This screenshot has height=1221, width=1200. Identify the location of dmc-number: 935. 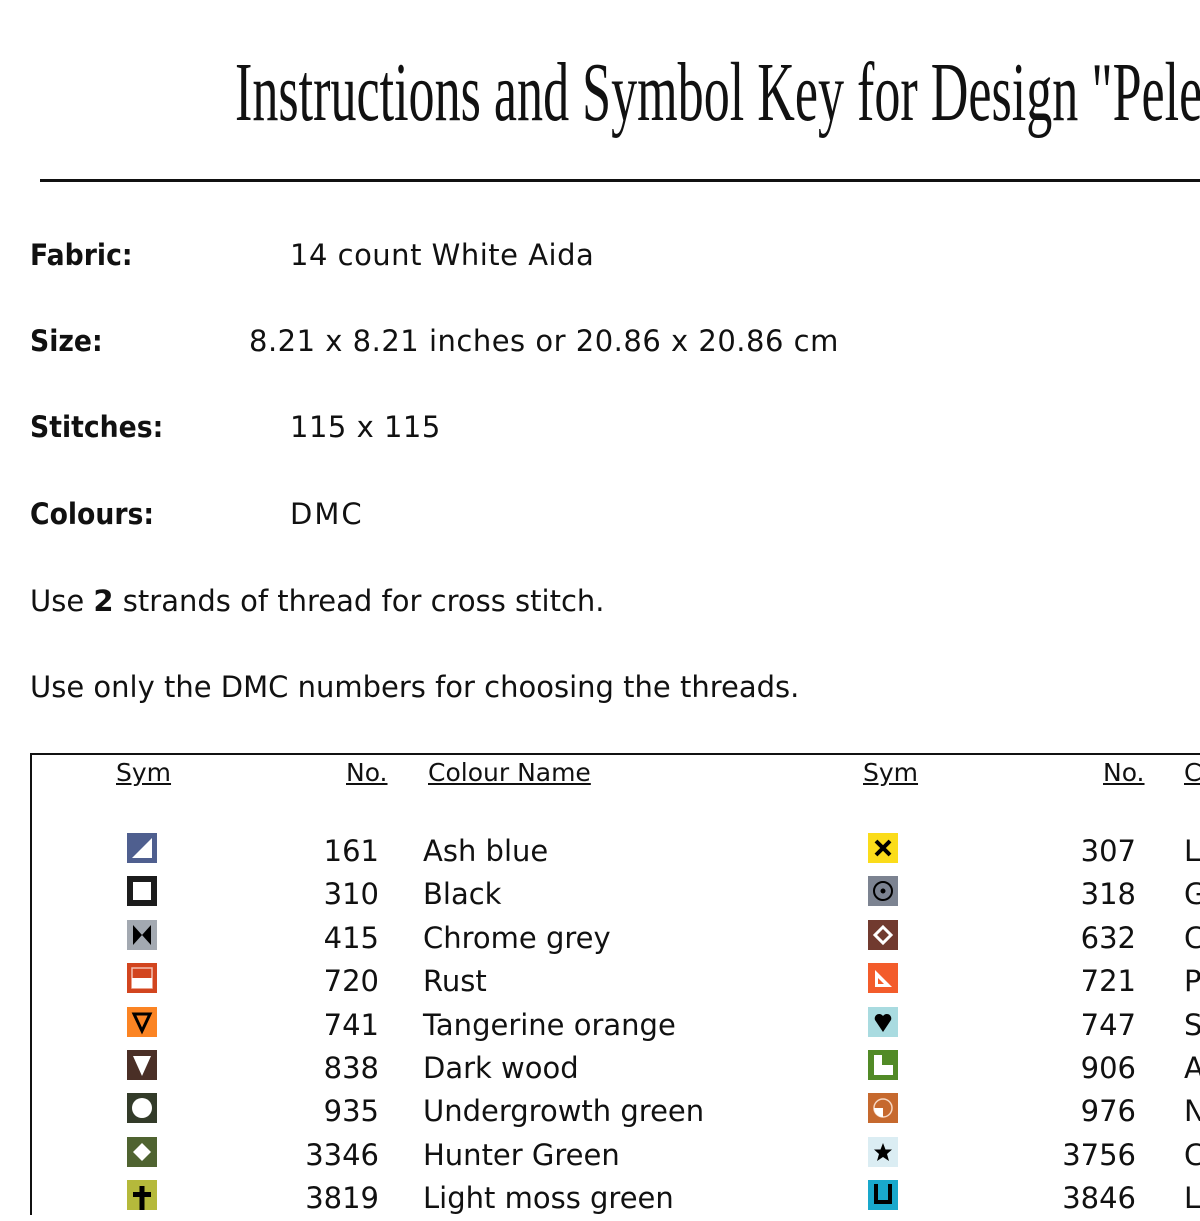
(351, 1111).